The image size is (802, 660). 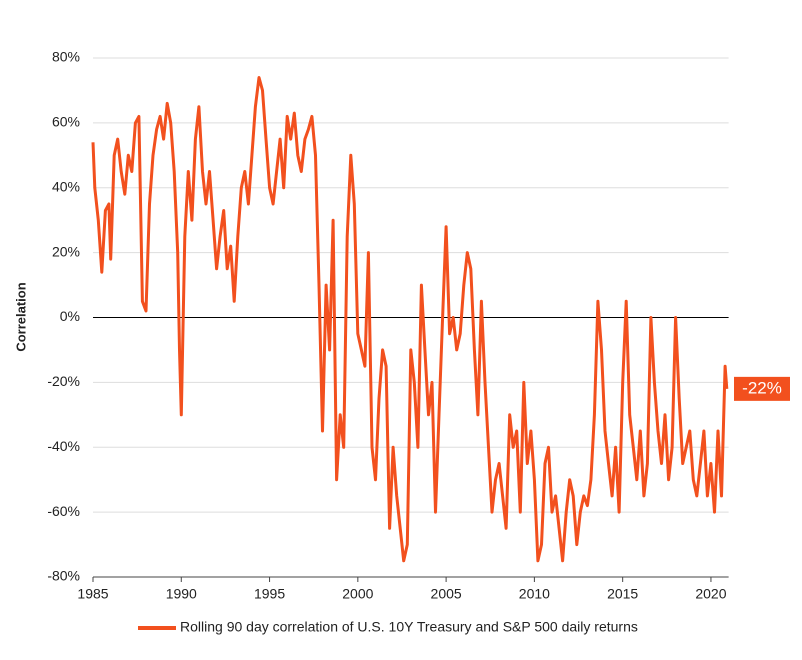 What do you see at coordinates (63, 381) in the screenshot?
I see `y-tick-label: -20%` at bounding box center [63, 381].